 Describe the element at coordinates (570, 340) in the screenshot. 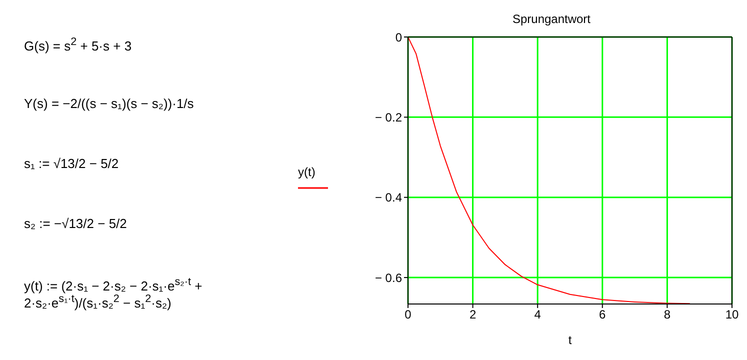

I see `x-axis-title: t` at that location.